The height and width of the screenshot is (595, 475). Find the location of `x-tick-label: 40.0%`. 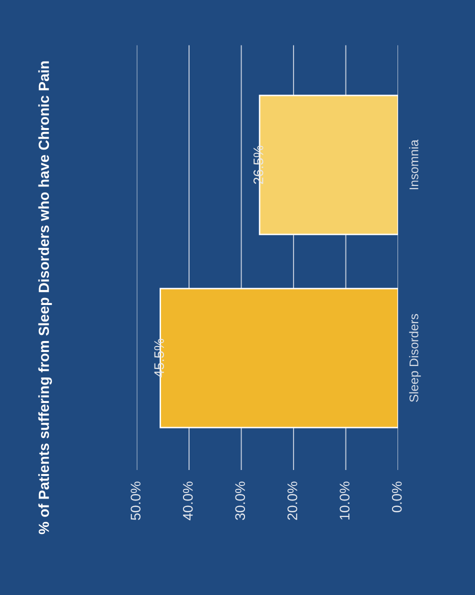

x-tick-label: 40.0% is located at coordinates (187, 501).